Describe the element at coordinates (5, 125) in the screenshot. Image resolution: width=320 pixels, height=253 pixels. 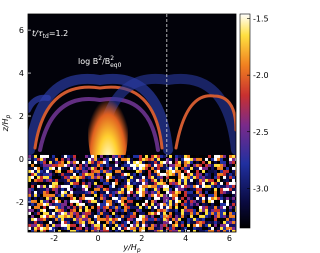
I see `y-label-a: z/H` at that location.